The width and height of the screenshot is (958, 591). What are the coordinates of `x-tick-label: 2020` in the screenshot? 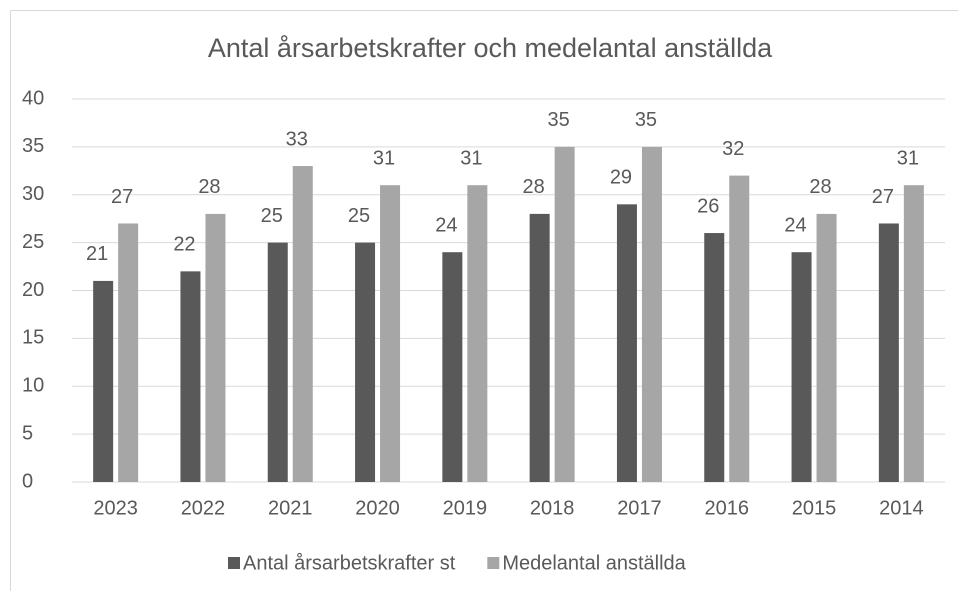 It's located at (377, 508).